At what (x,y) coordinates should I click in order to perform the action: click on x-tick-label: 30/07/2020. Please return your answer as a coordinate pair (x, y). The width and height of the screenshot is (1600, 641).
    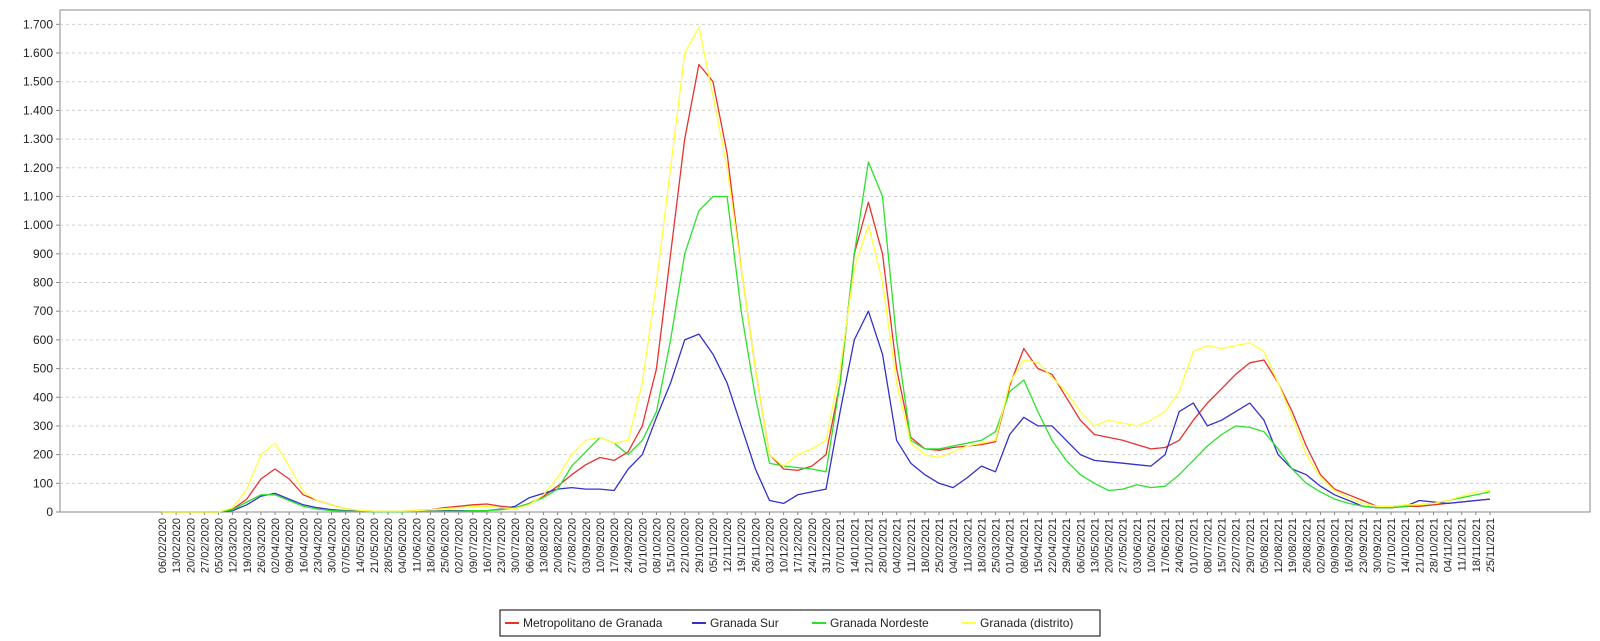
    Looking at the image, I should click on (516, 545).